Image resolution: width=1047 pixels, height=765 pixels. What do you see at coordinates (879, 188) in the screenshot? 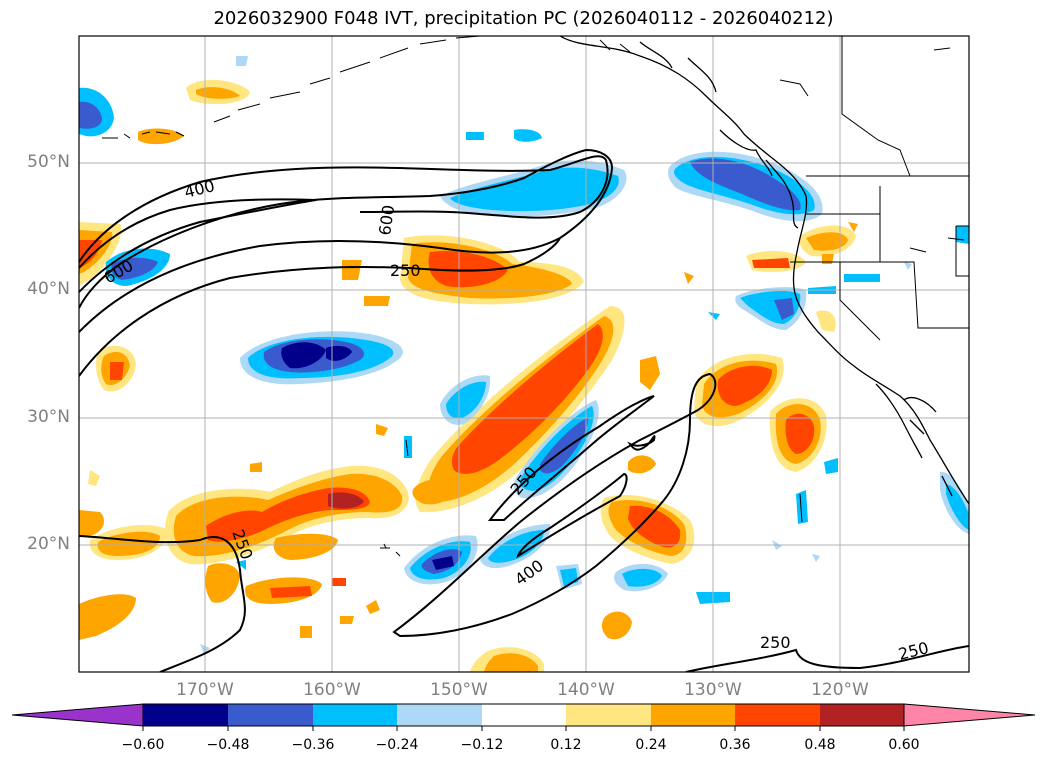
I see `state-borders` at bounding box center [879, 188].